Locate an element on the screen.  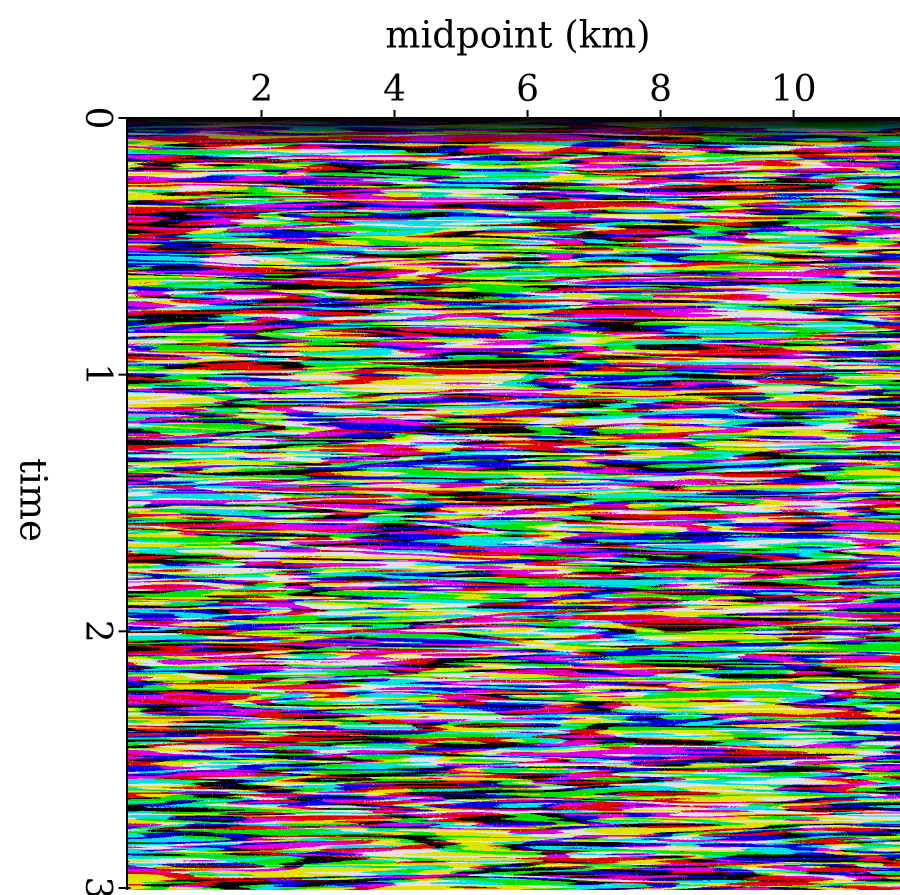
x-tick-label: 4 is located at coordinates (394, 89).